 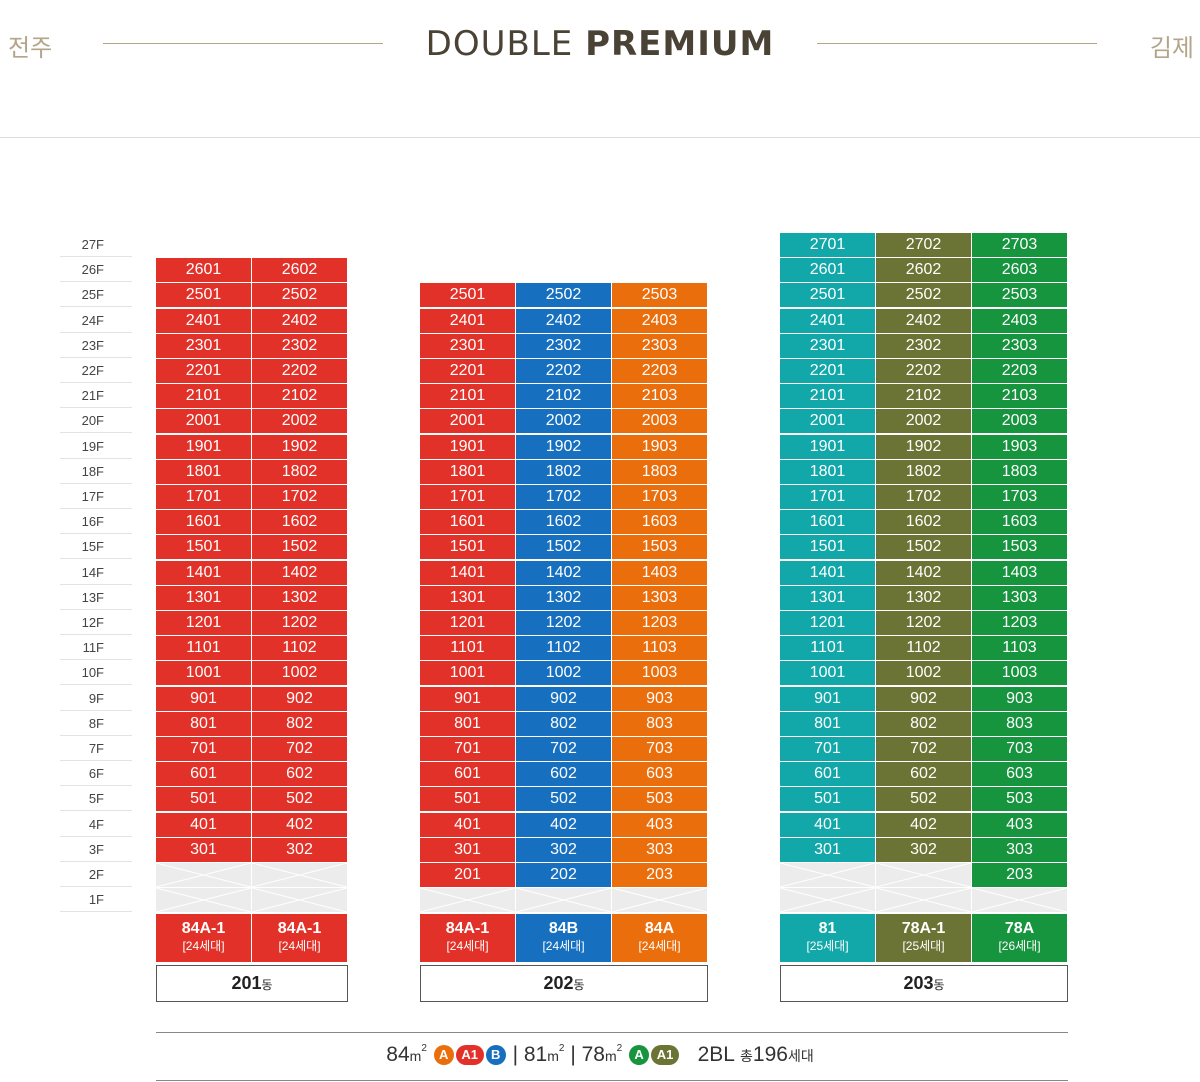 I want to click on unit-cell: 2401, so click(x=467, y=320).